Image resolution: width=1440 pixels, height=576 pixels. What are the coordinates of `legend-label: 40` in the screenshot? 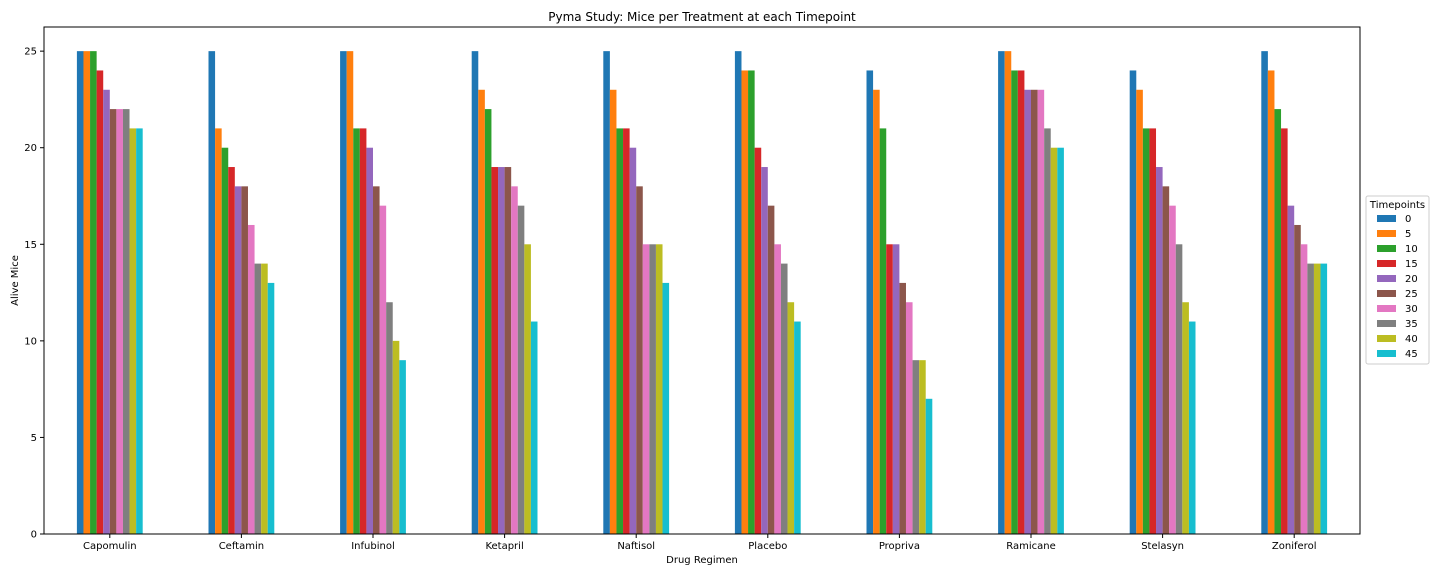 It's located at (1411, 339).